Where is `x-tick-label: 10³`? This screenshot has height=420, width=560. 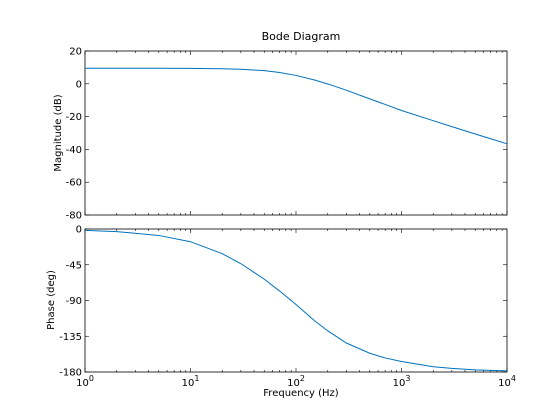 x-tick-label: 10³ is located at coordinates (402, 381).